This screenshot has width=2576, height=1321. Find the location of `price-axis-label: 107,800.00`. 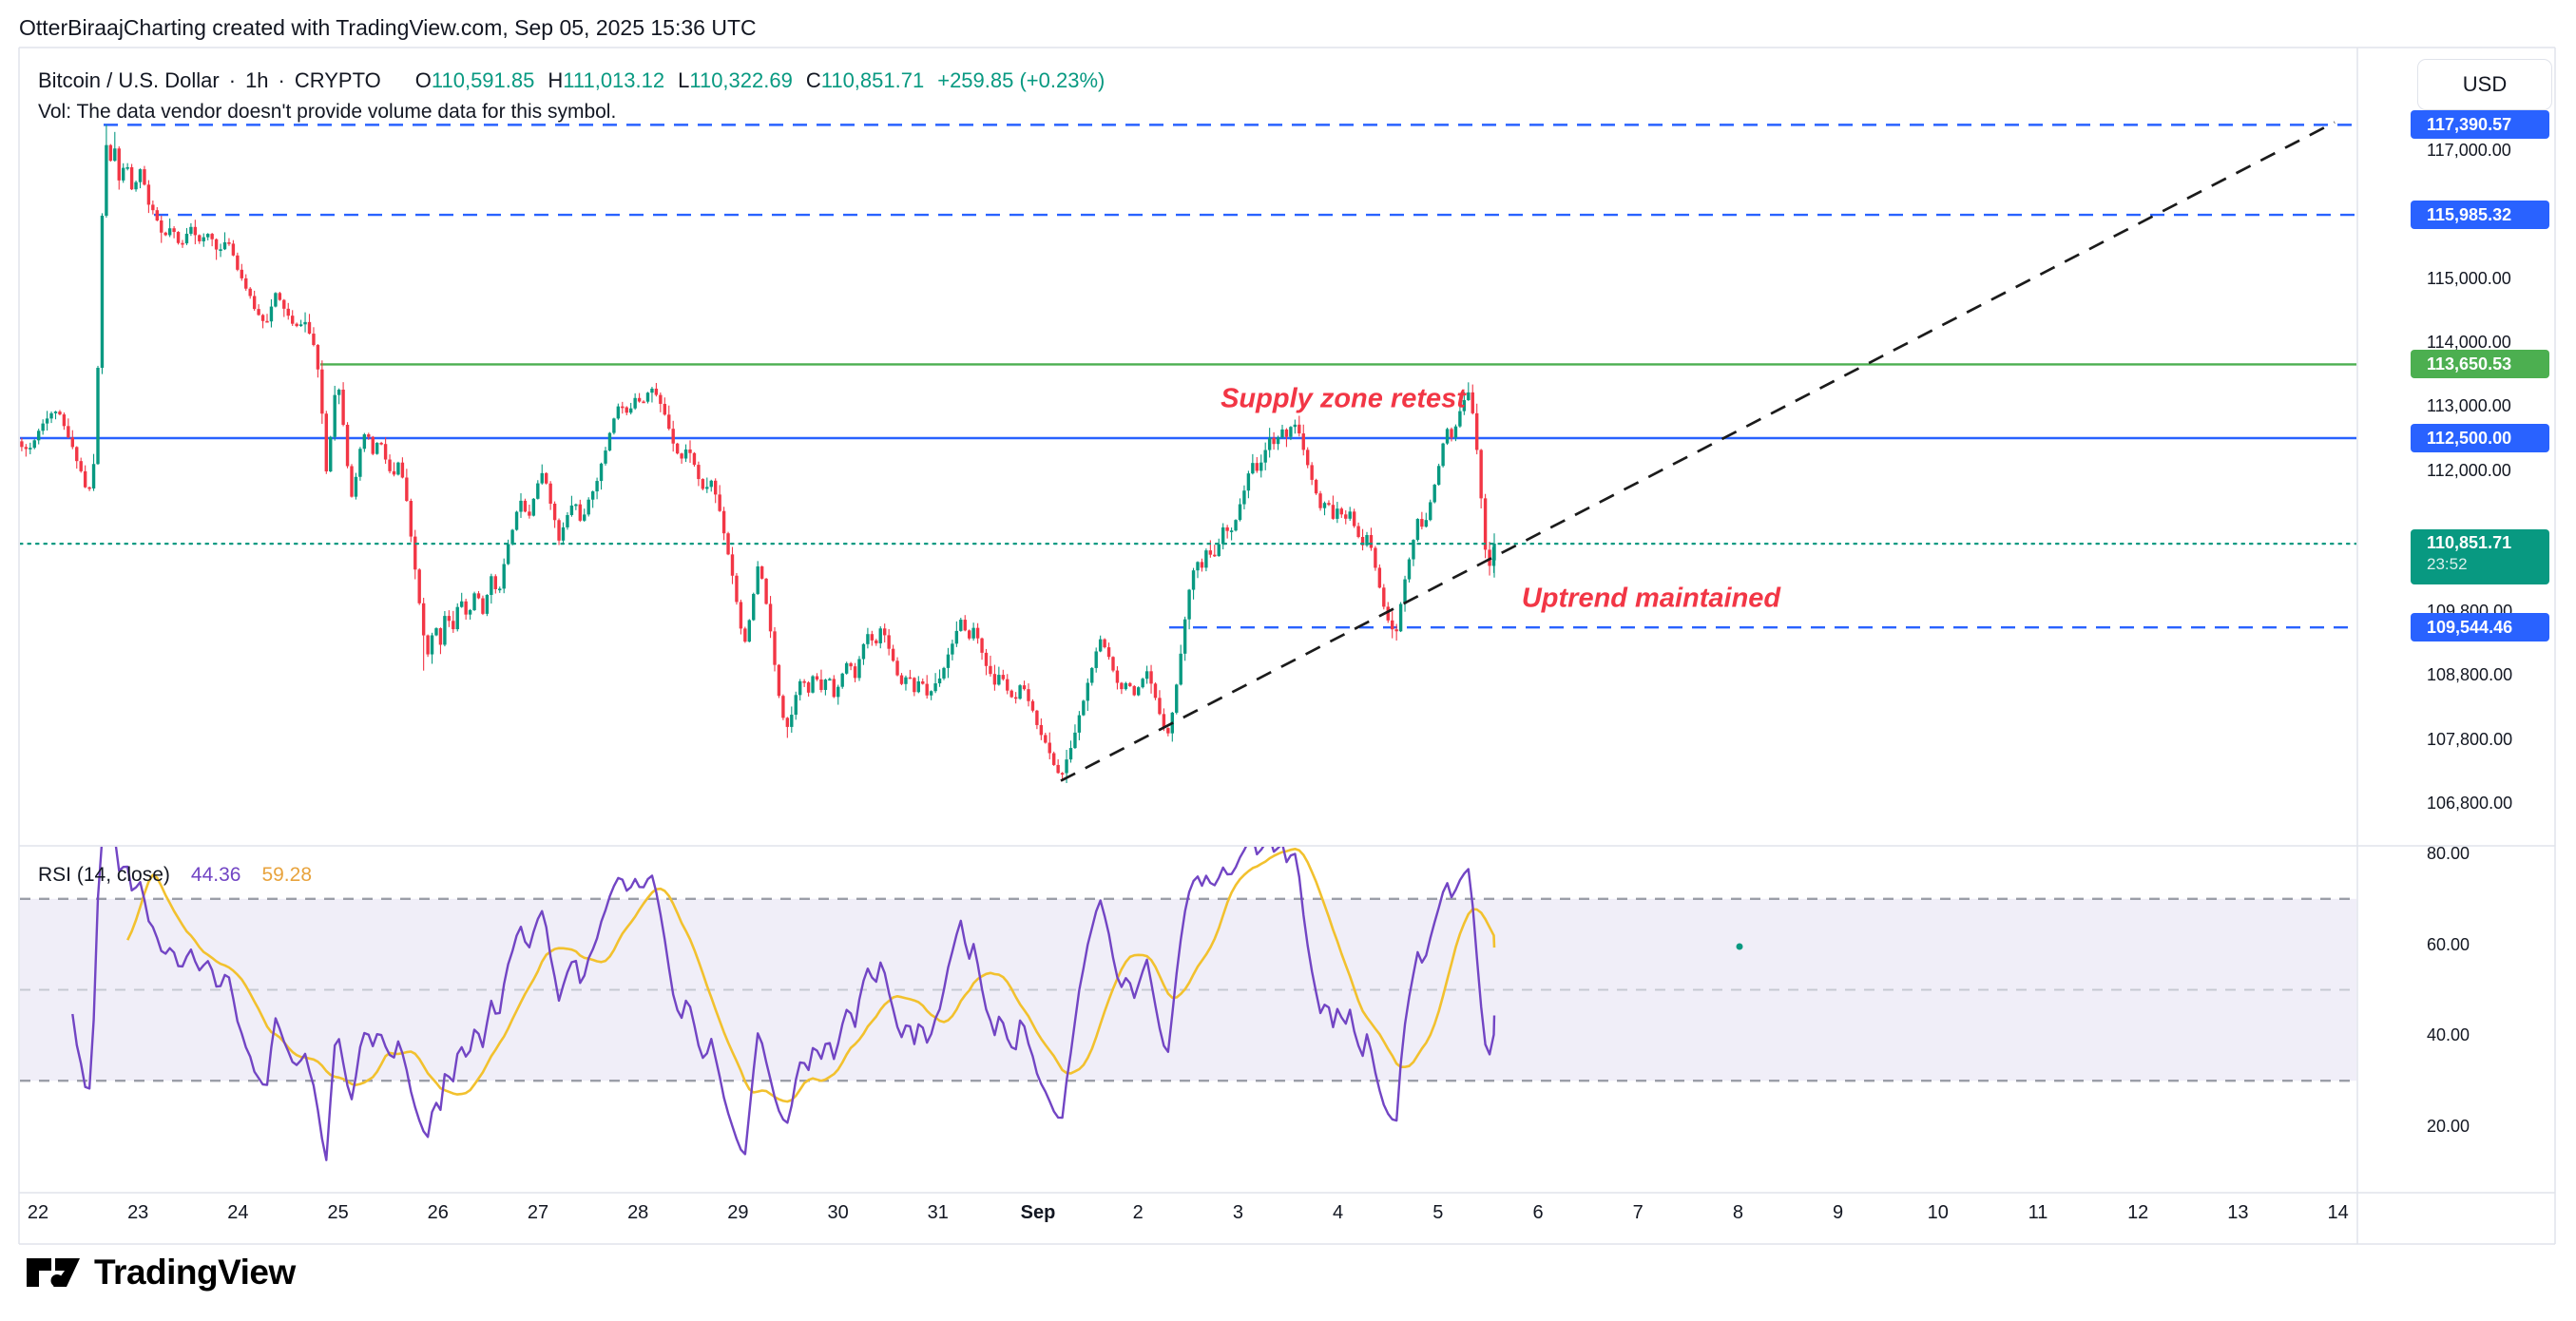

price-axis-label: 107,800.00 is located at coordinates (2470, 739).